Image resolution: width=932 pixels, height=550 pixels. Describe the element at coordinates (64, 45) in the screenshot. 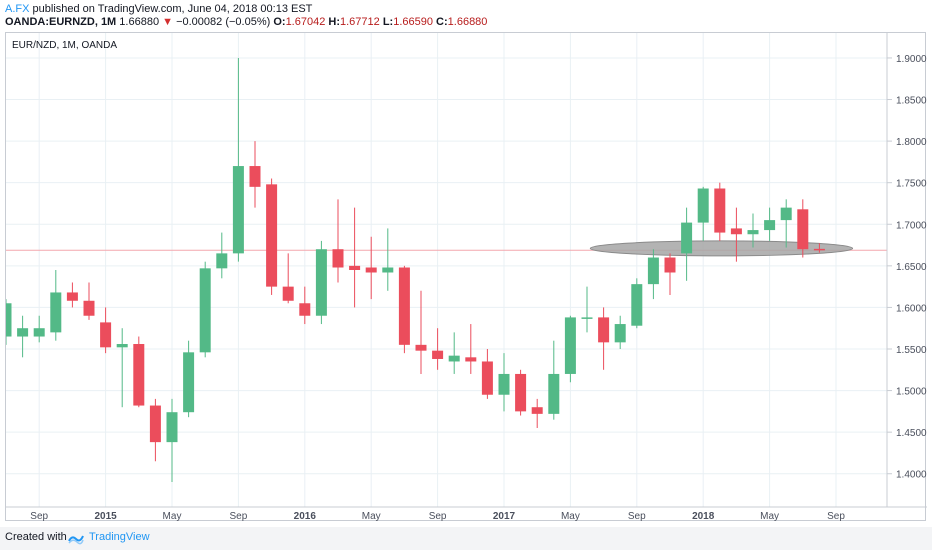

I see `chart-title: EUR/NZD, 1M, OANDA` at that location.